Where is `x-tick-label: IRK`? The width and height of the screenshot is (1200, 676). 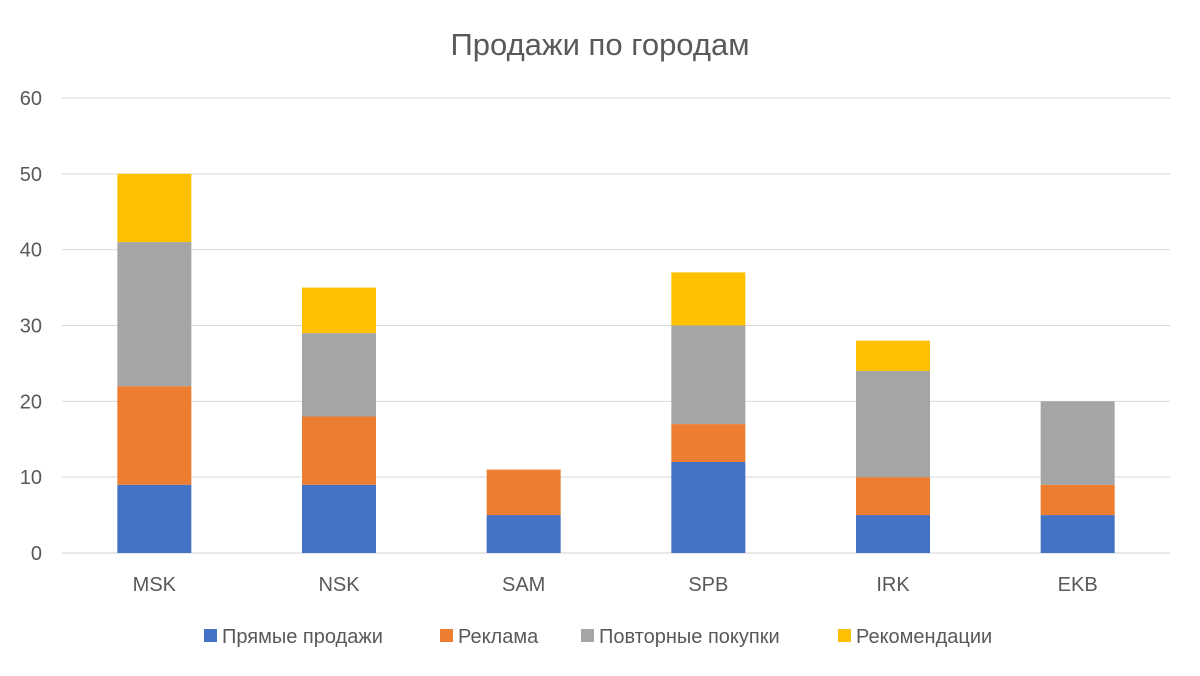 x-tick-label: IRK is located at coordinates (893, 585).